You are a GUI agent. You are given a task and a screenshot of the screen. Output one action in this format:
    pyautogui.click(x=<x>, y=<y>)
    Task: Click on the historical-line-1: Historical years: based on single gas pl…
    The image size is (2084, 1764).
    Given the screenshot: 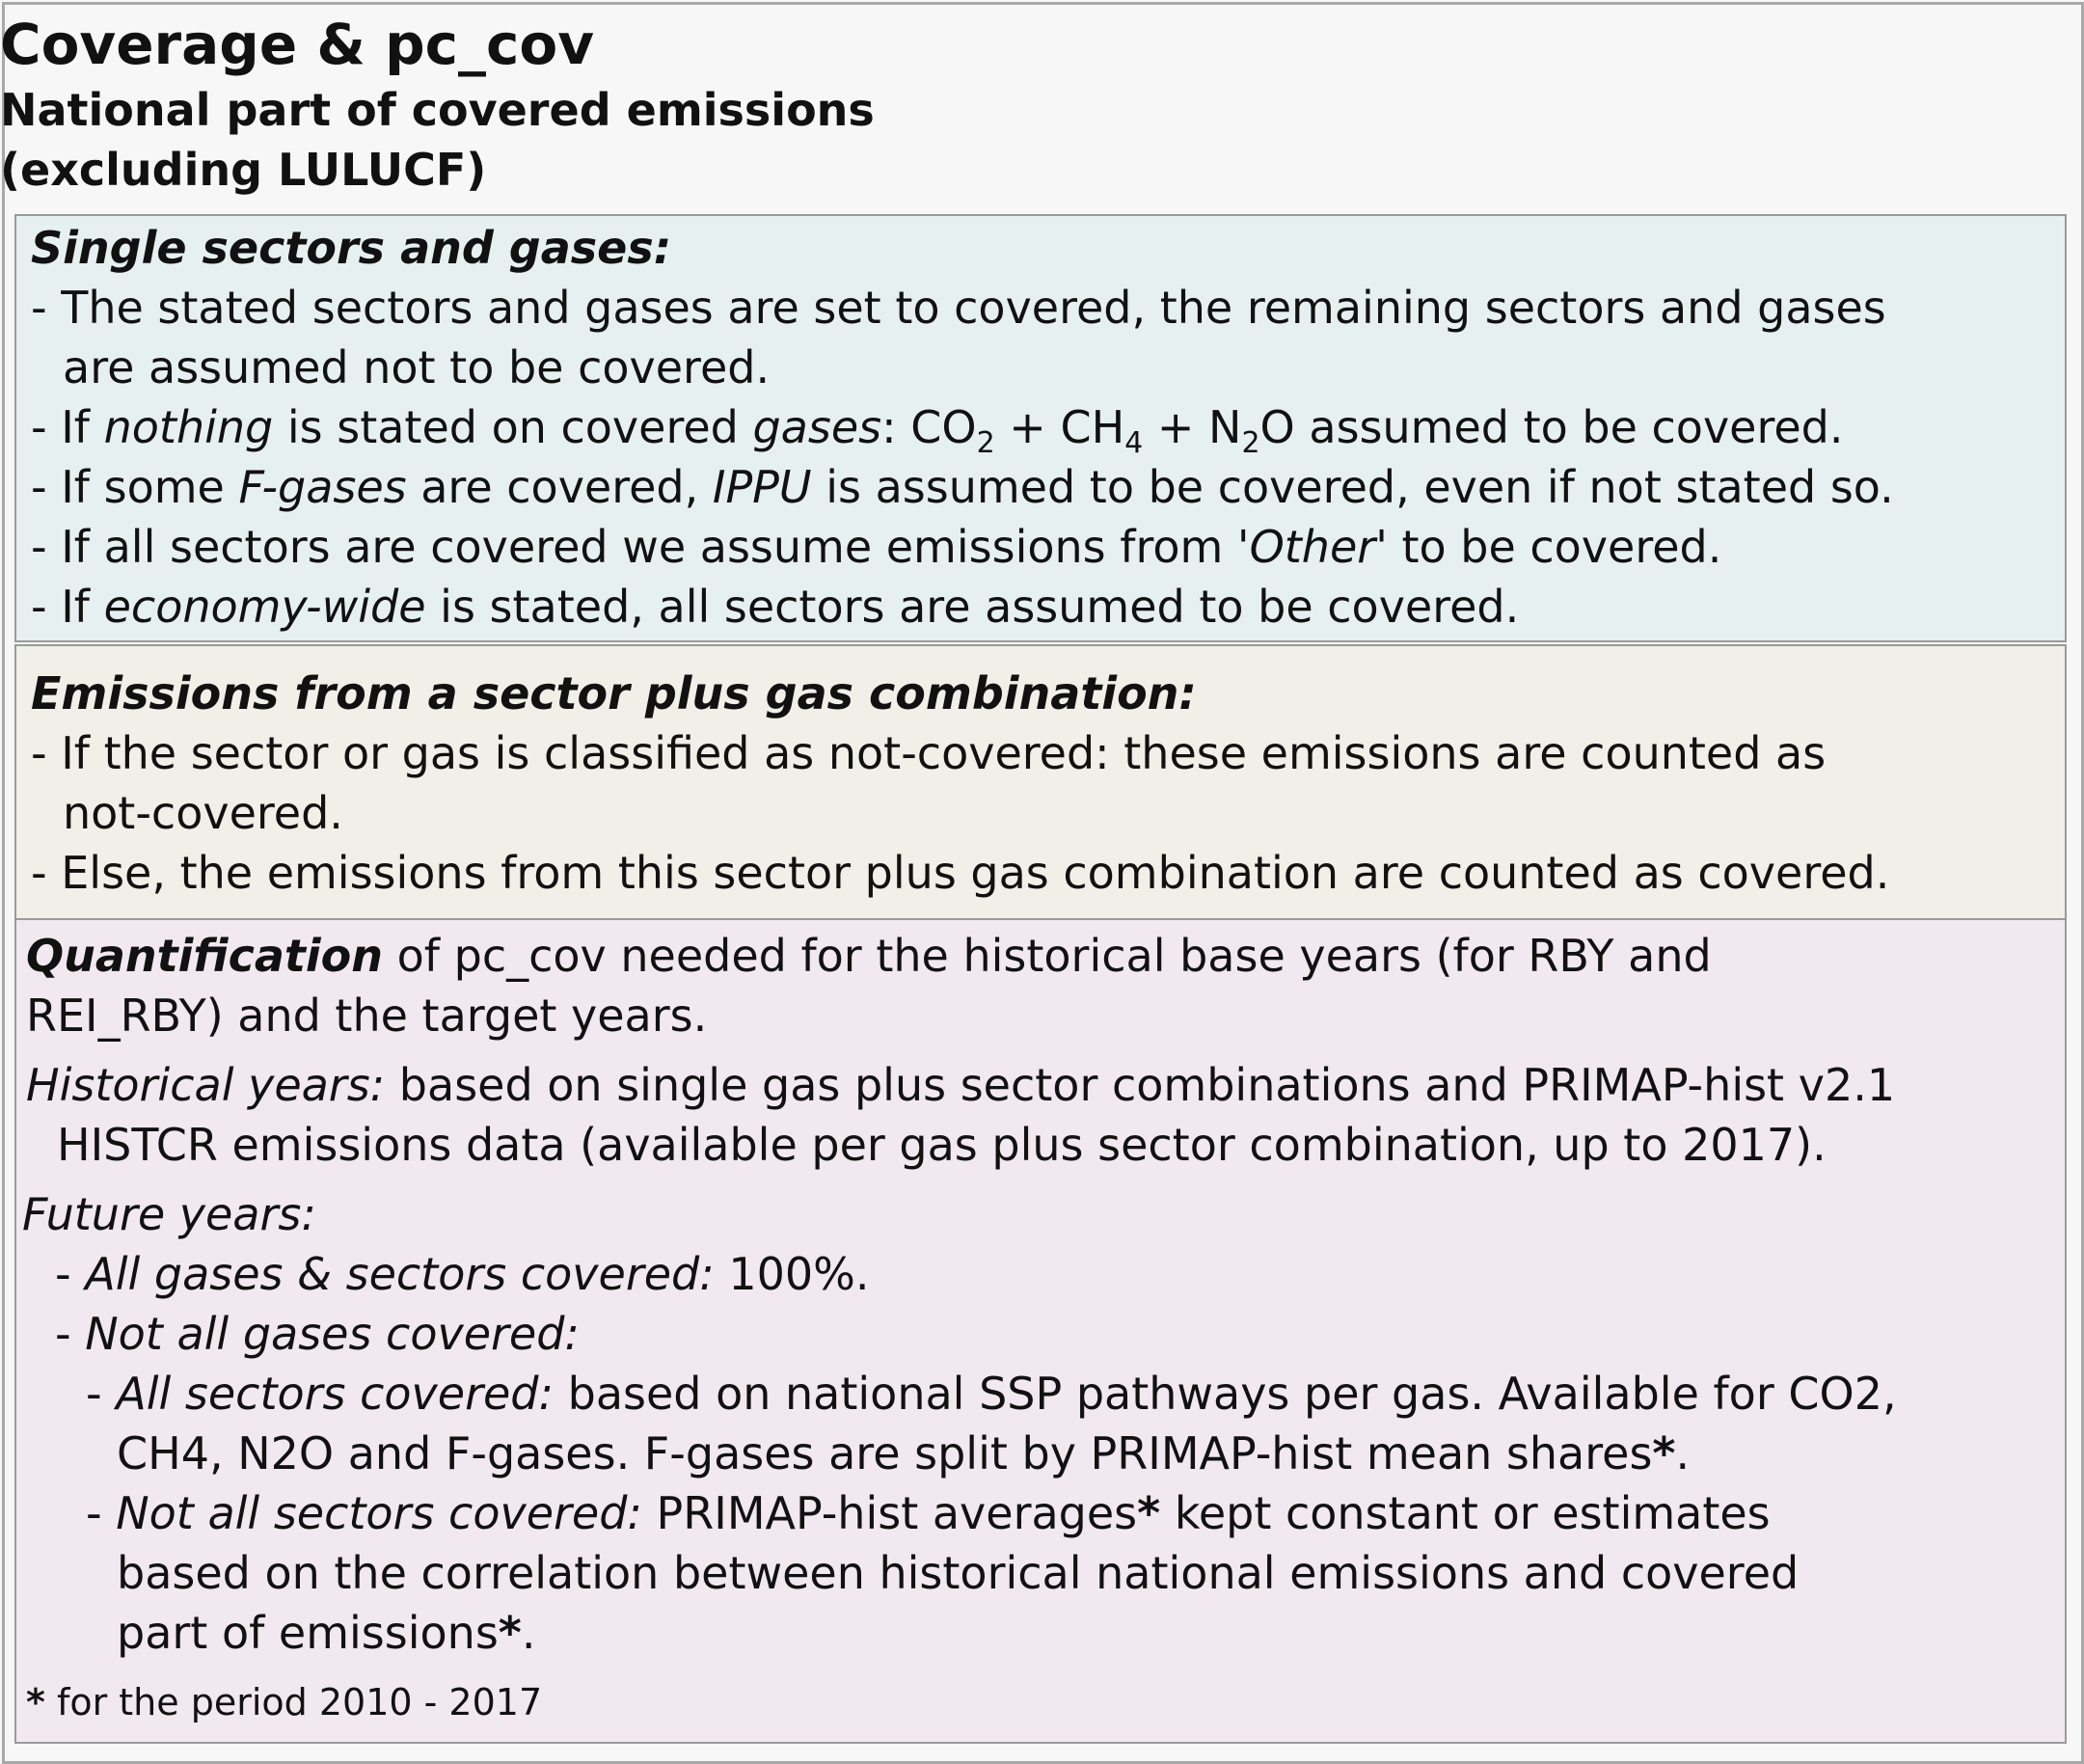 What is the action you would take?
    pyautogui.click(x=961, y=1085)
    